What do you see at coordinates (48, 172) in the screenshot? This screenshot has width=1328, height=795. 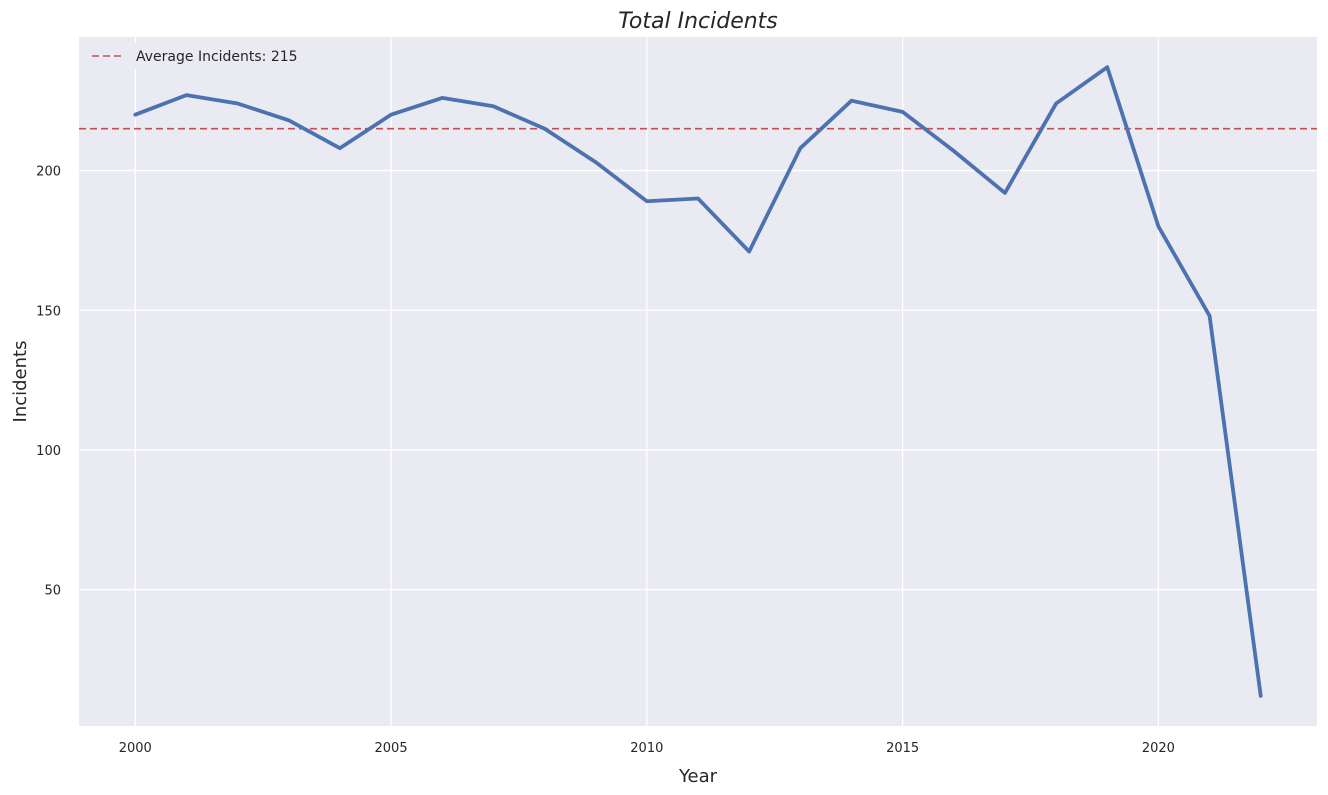 I see `y-tick-label: 200` at bounding box center [48, 172].